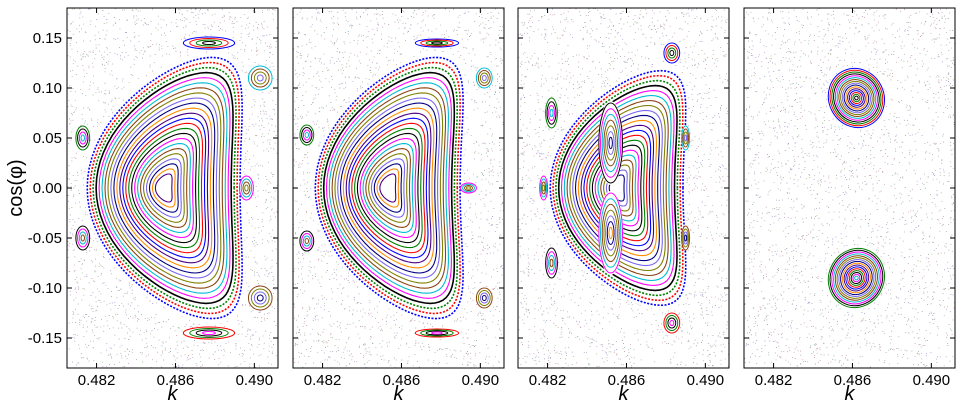 The image size is (960, 400). Describe the element at coordinates (932, 380) in the screenshot. I see `x-tick-label: 0.490` at that location.